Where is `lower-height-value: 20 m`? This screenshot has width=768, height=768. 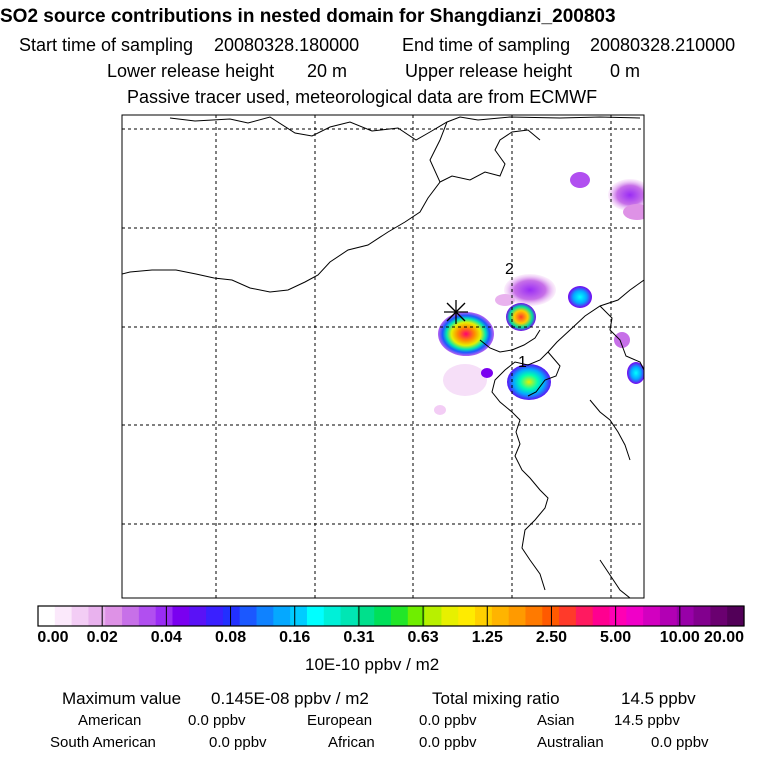 lower-height-value: 20 m is located at coordinates (327, 71).